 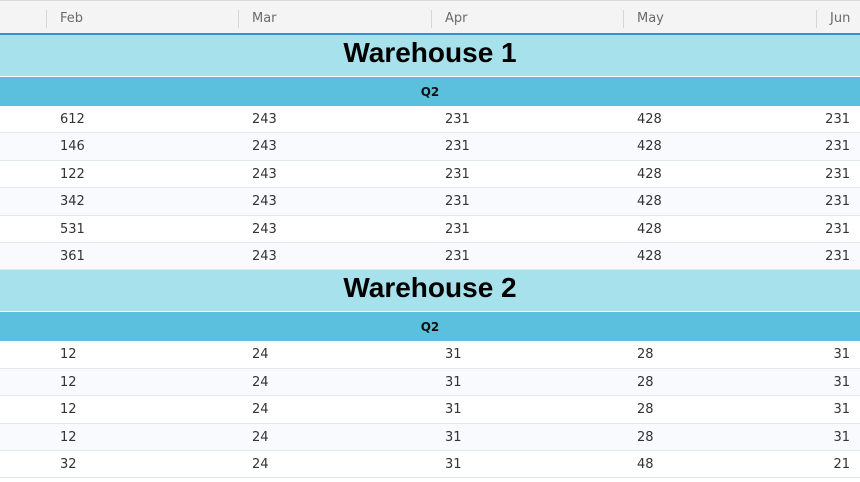 I want to click on table-row: 612 243 231 428 231, so click(x=430, y=120).